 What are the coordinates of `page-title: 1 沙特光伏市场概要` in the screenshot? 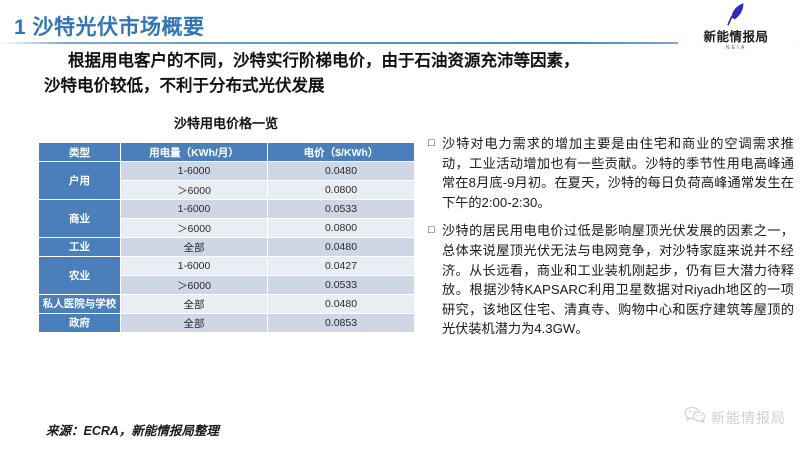 It's located at (109, 27).